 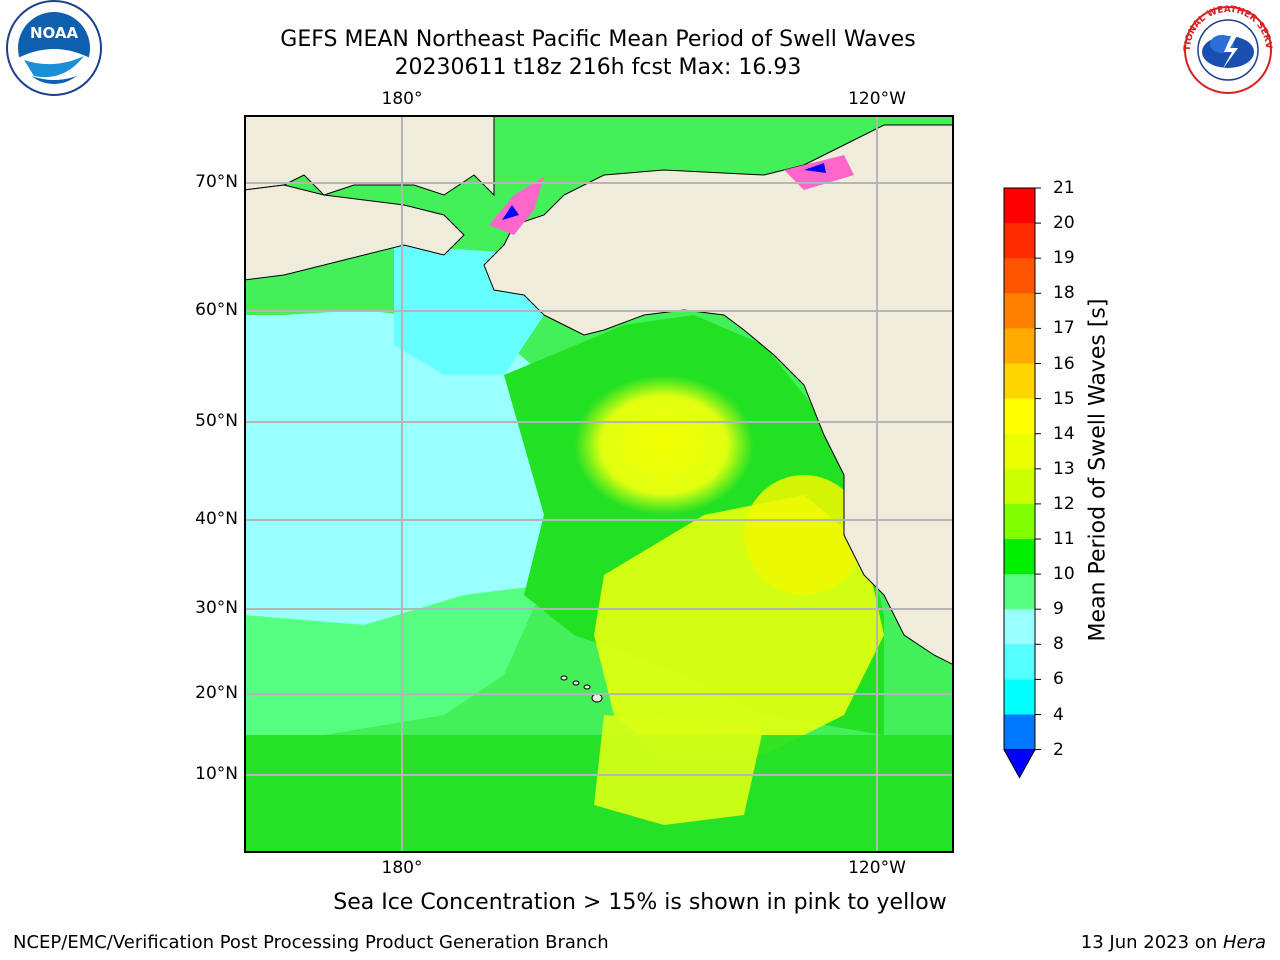 What do you see at coordinates (1064, 574) in the screenshot?
I see `colorbar-tick-label: 10` at bounding box center [1064, 574].